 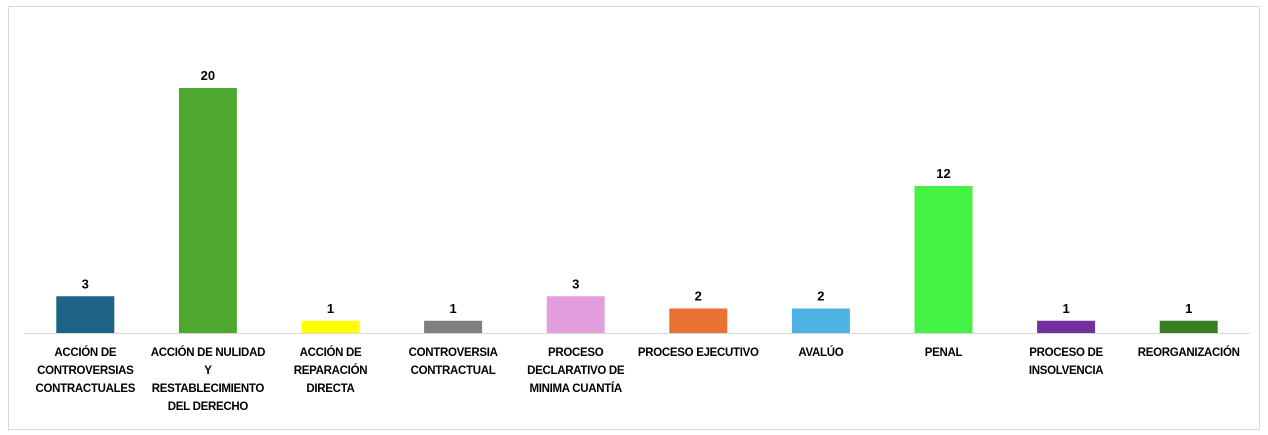 What do you see at coordinates (943, 173) in the screenshot?
I see `value-label: 12` at bounding box center [943, 173].